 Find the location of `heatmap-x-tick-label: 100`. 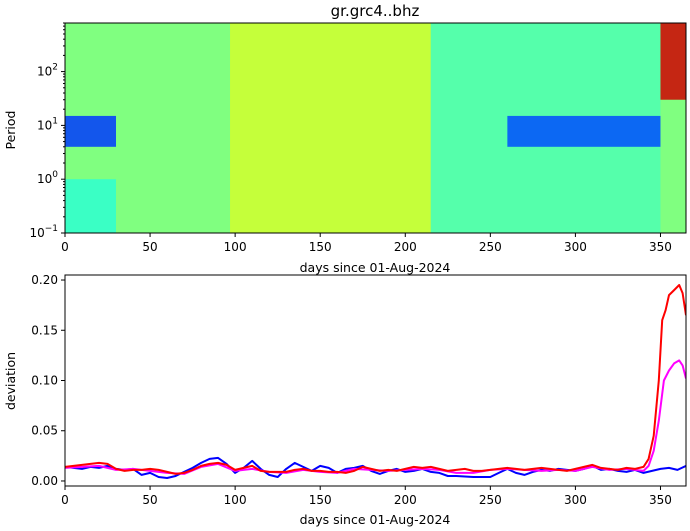

heatmap-x-tick-label: 100 is located at coordinates (235, 247).